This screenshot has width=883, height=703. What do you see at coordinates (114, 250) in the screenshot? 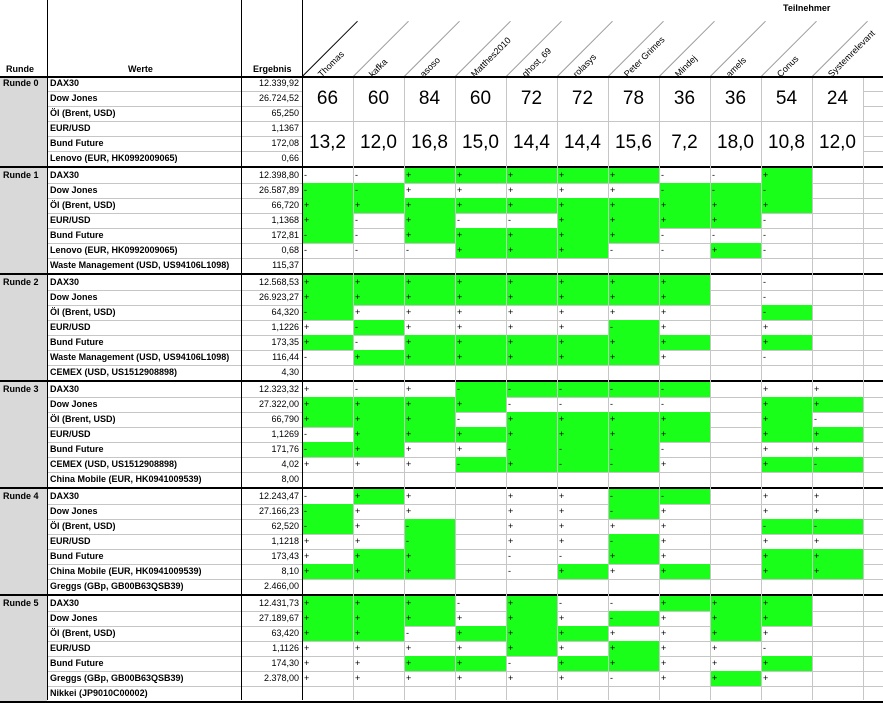
I see `asset-name: Lenovo (EUR, HK0992009065)` at bounding box center [114, 250].